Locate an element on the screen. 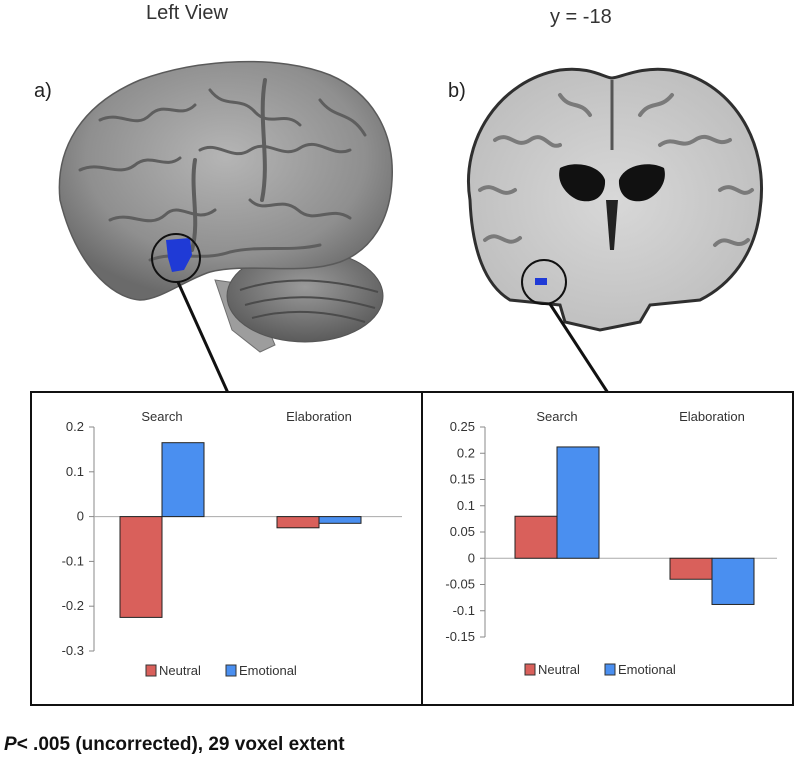  y-tick-label: 0.25 is located at coordinates (462, 426).